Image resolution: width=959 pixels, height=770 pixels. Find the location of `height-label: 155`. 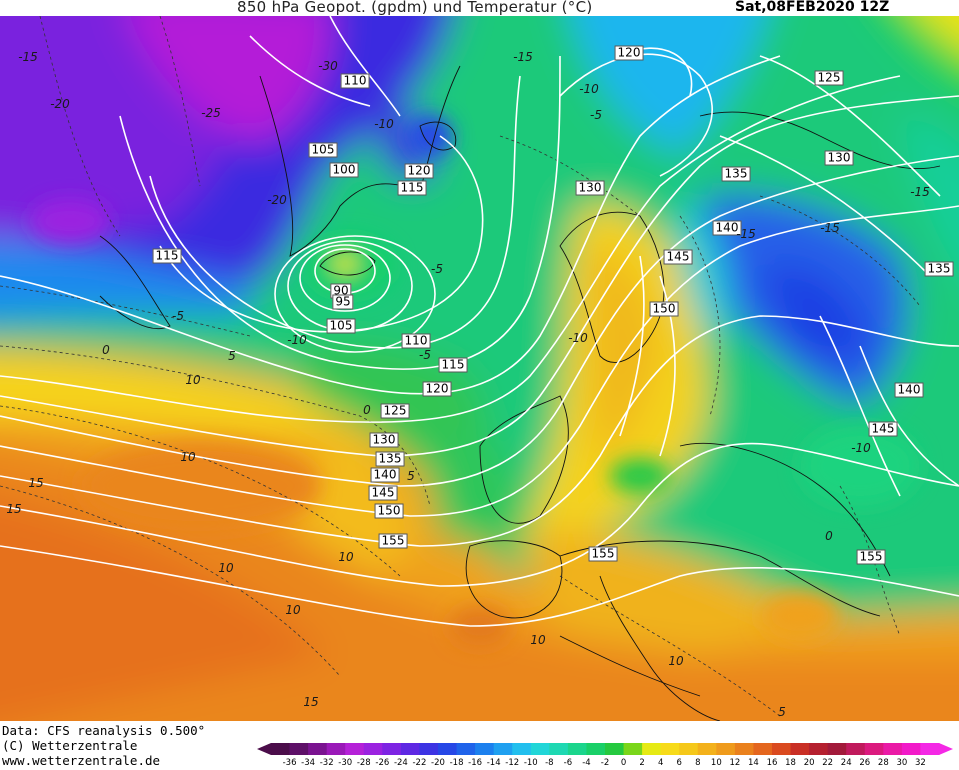

height-label: 155 is located at coordinates (871, 557).